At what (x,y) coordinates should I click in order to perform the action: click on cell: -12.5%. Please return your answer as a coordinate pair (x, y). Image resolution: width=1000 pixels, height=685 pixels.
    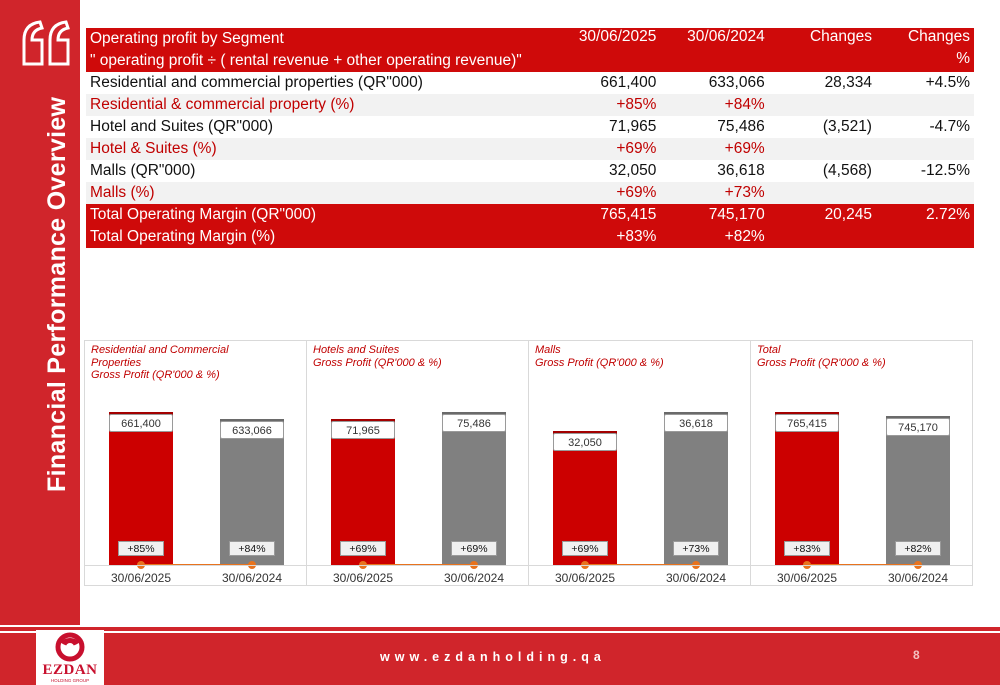
    Looking at the image, I should click on (945, 170).